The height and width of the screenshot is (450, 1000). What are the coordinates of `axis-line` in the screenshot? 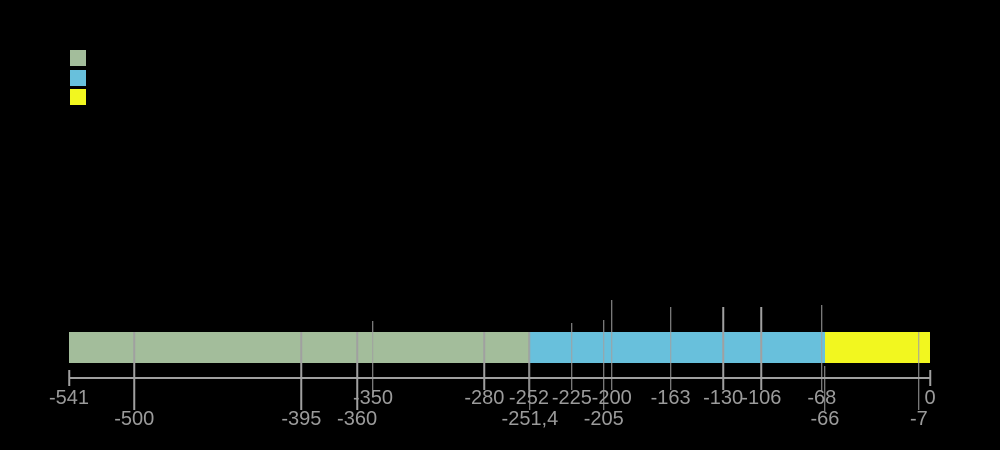 It's located at (499, 378).